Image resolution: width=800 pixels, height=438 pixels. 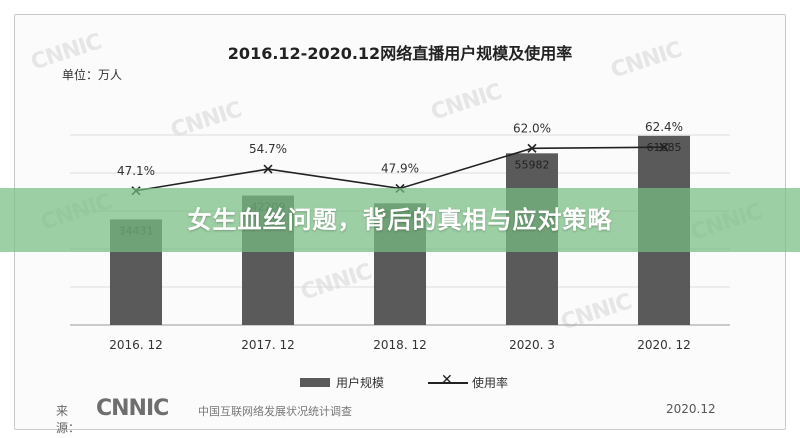 I want to click on legend-line-marker: ✕, so click(x=447, y=380).